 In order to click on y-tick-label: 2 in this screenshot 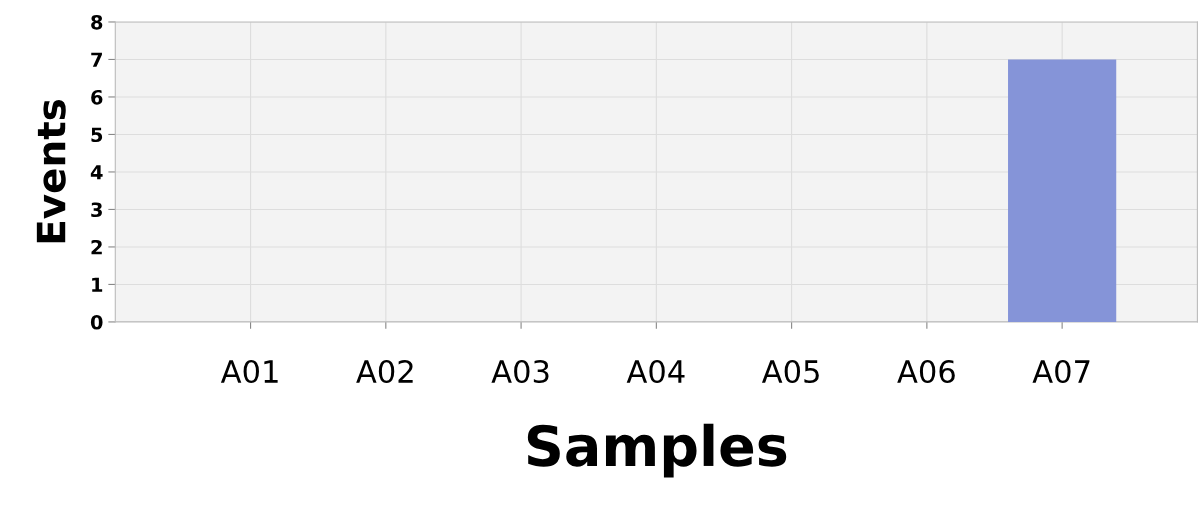, I will do `click(96, 247)`.